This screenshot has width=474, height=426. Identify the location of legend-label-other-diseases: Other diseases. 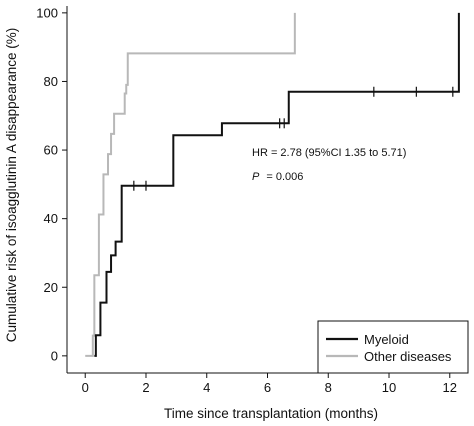
(408, 356).